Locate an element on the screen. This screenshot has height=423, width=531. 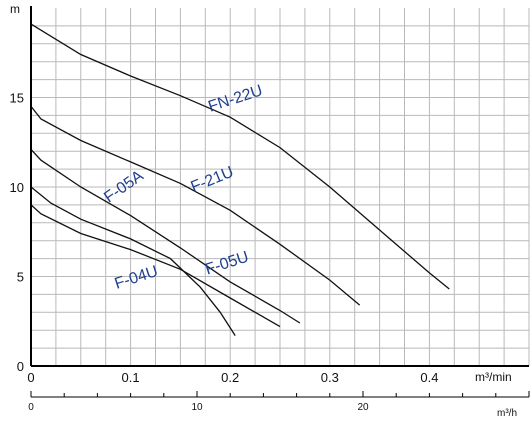
x-tick-label: 0.1 is located at coordinates (131, 377).